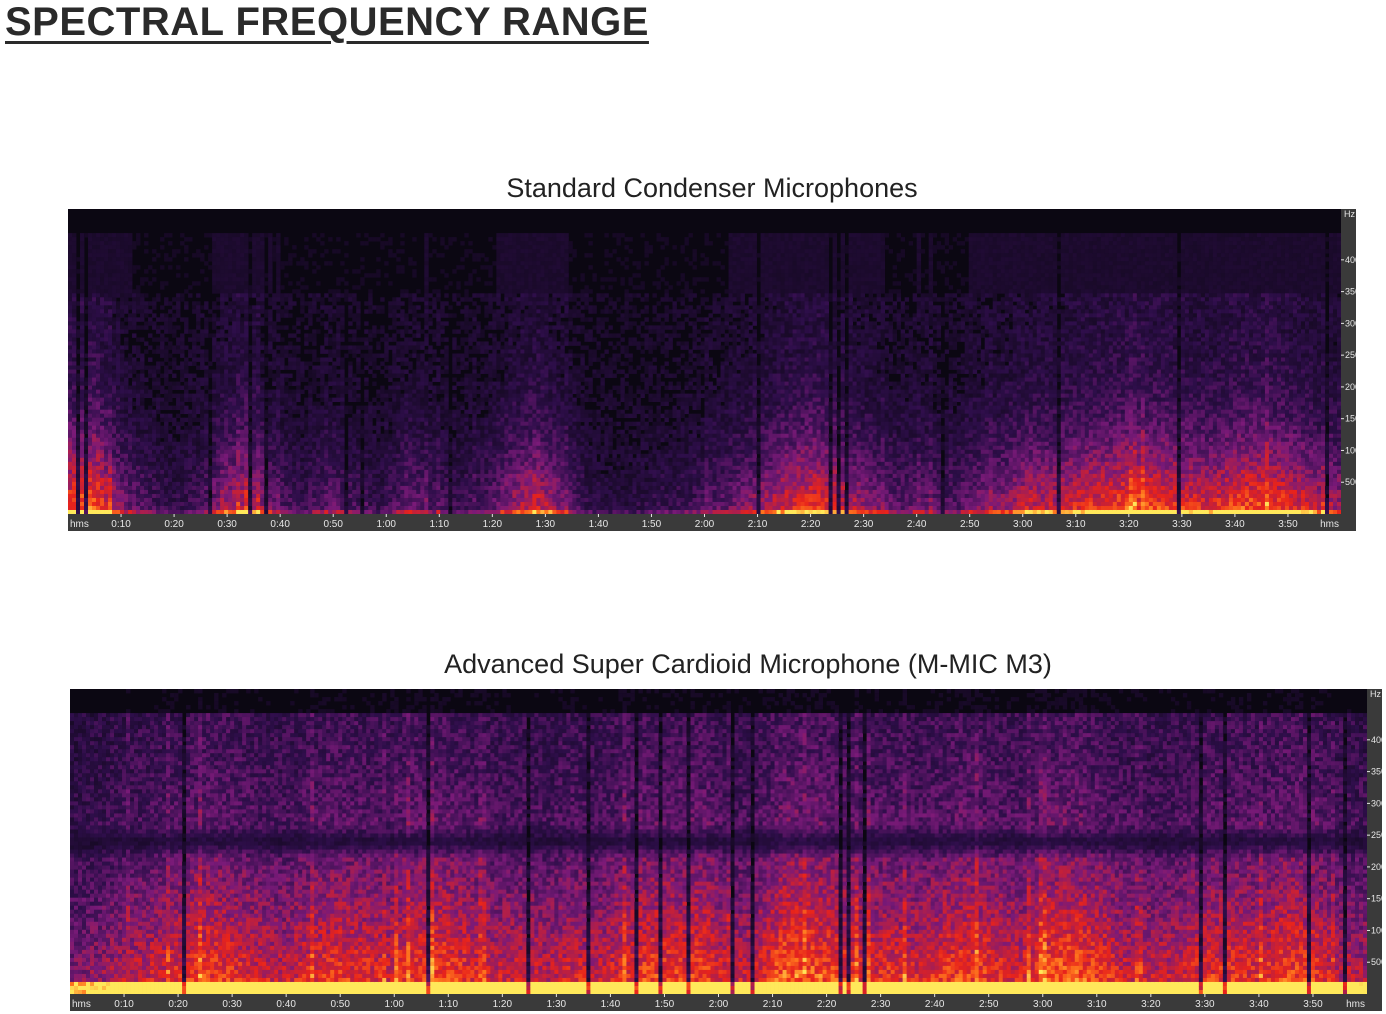 The width and height of the screenshot is (1386, 1014). What do you see at coordinates (712, 188) in the screenshot?
I see `chart-title-standard-condenser: Standard Condenser Microphones` at bounding box center [712, 188].